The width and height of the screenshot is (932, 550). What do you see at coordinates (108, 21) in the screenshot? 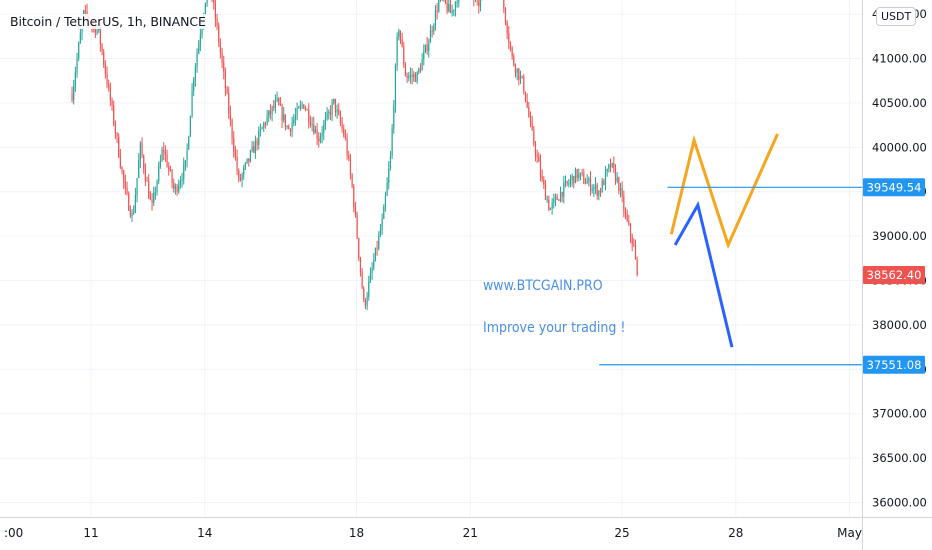
I see `chart-title: Bitcoin / TetherUS, 1h, BINANCE` at bounding box center [108, 21].